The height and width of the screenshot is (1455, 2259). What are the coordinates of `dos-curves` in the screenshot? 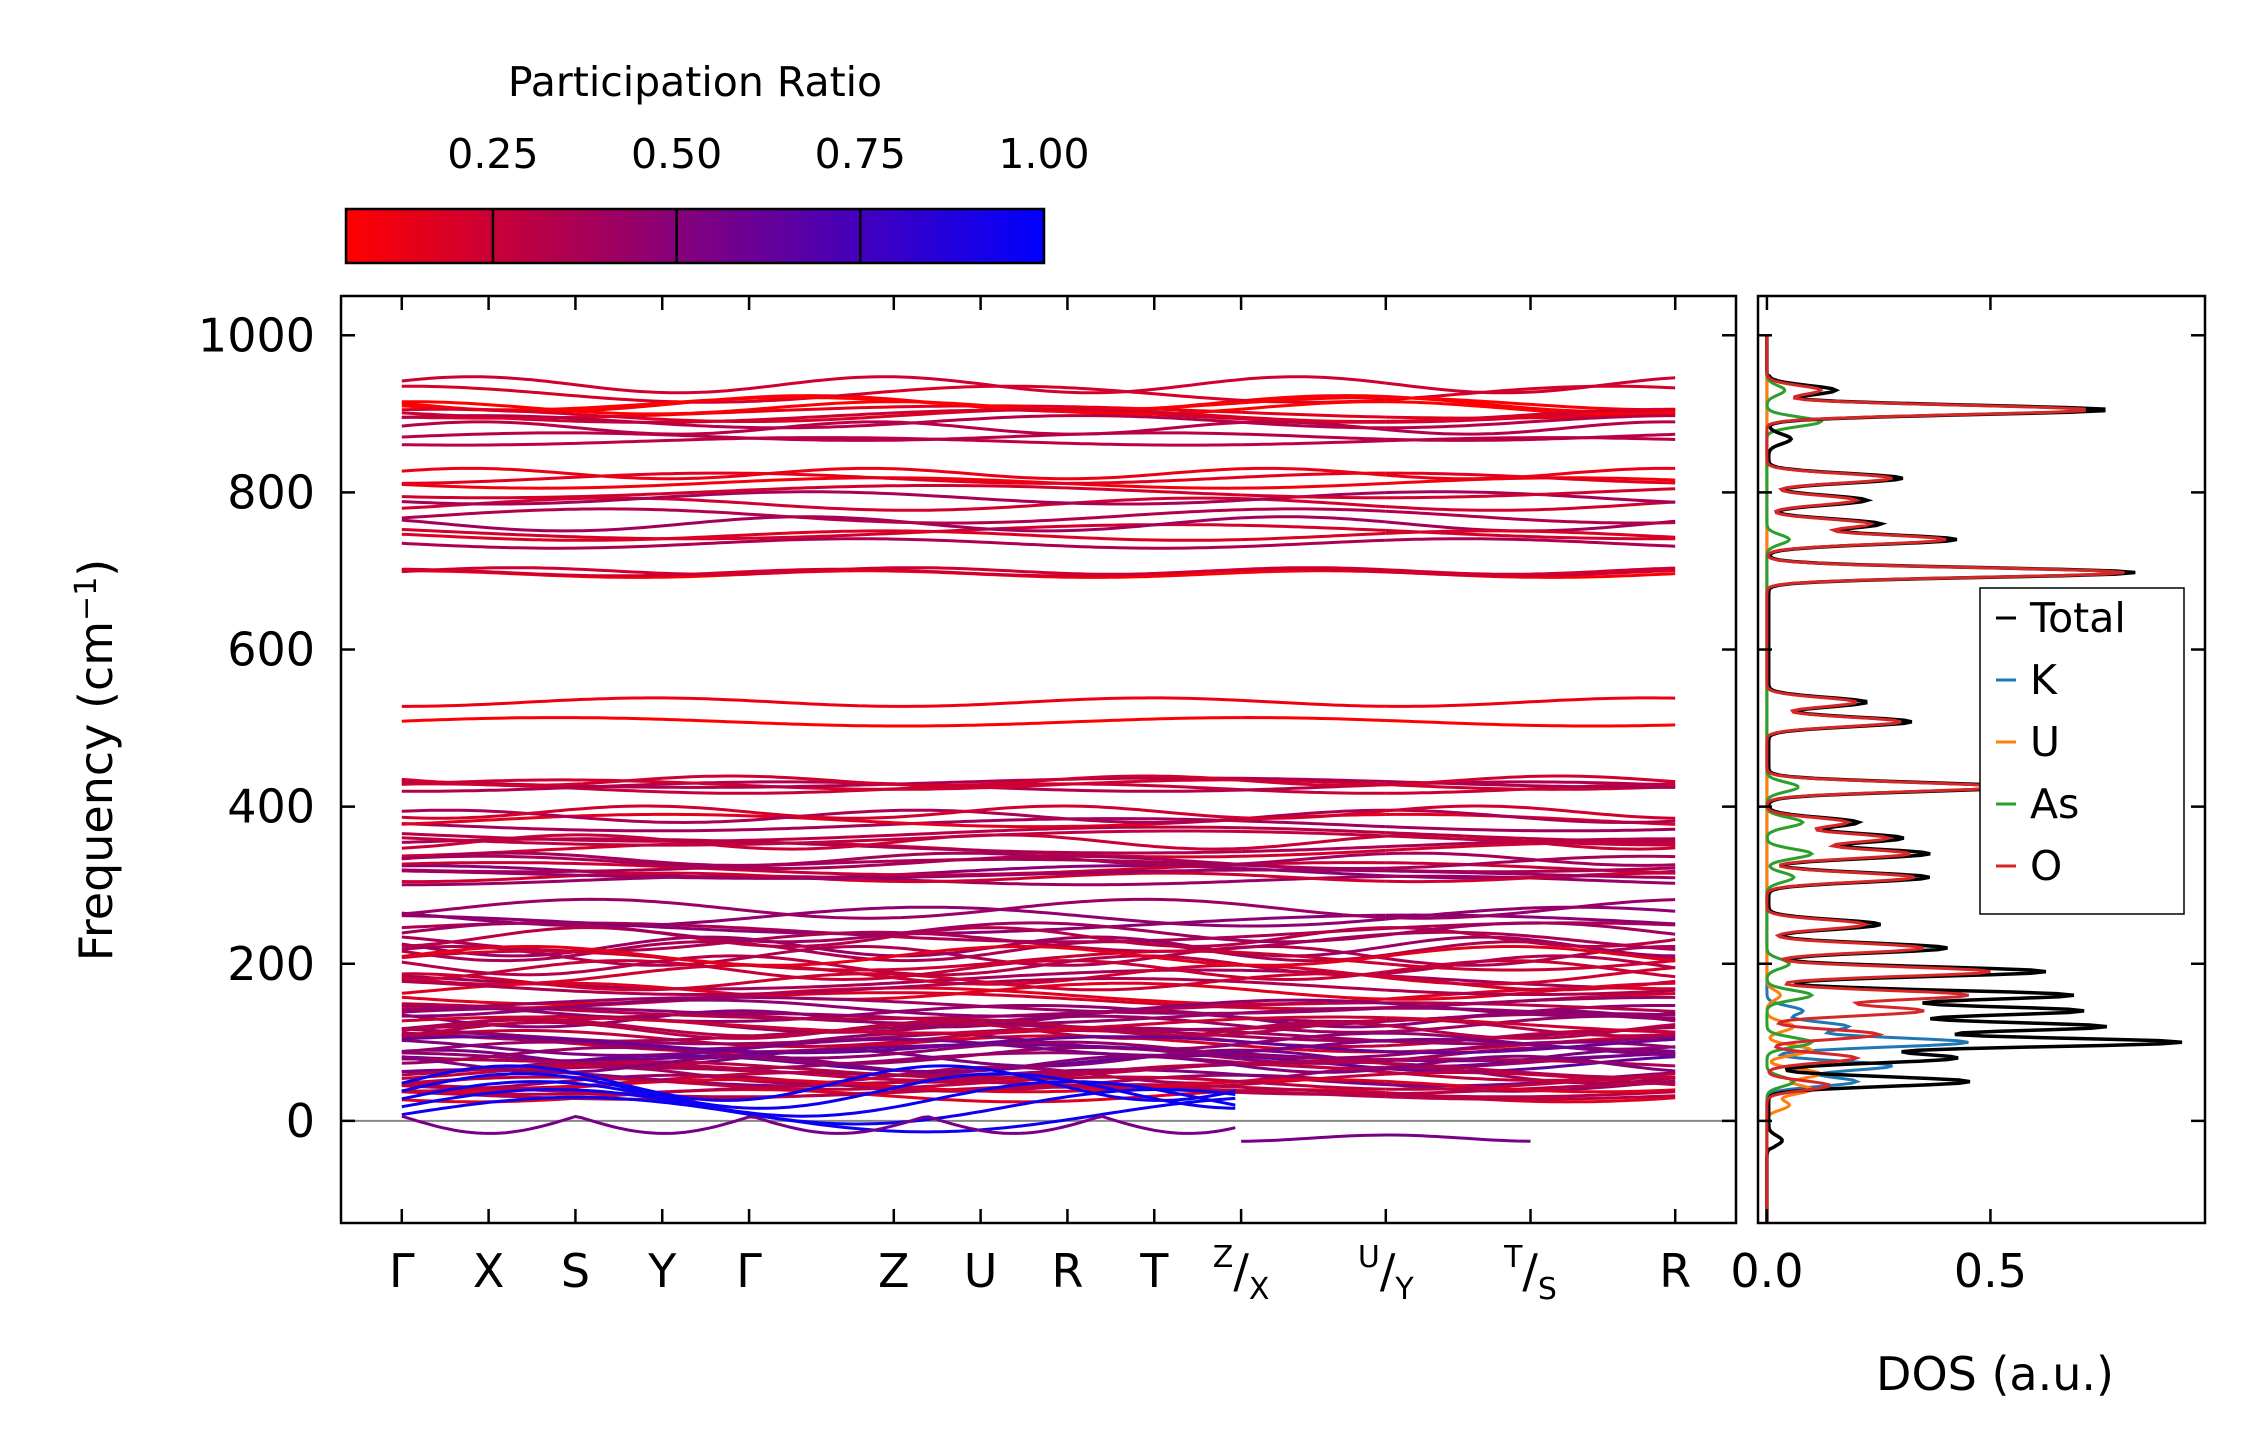 It's located at (1974, 779).